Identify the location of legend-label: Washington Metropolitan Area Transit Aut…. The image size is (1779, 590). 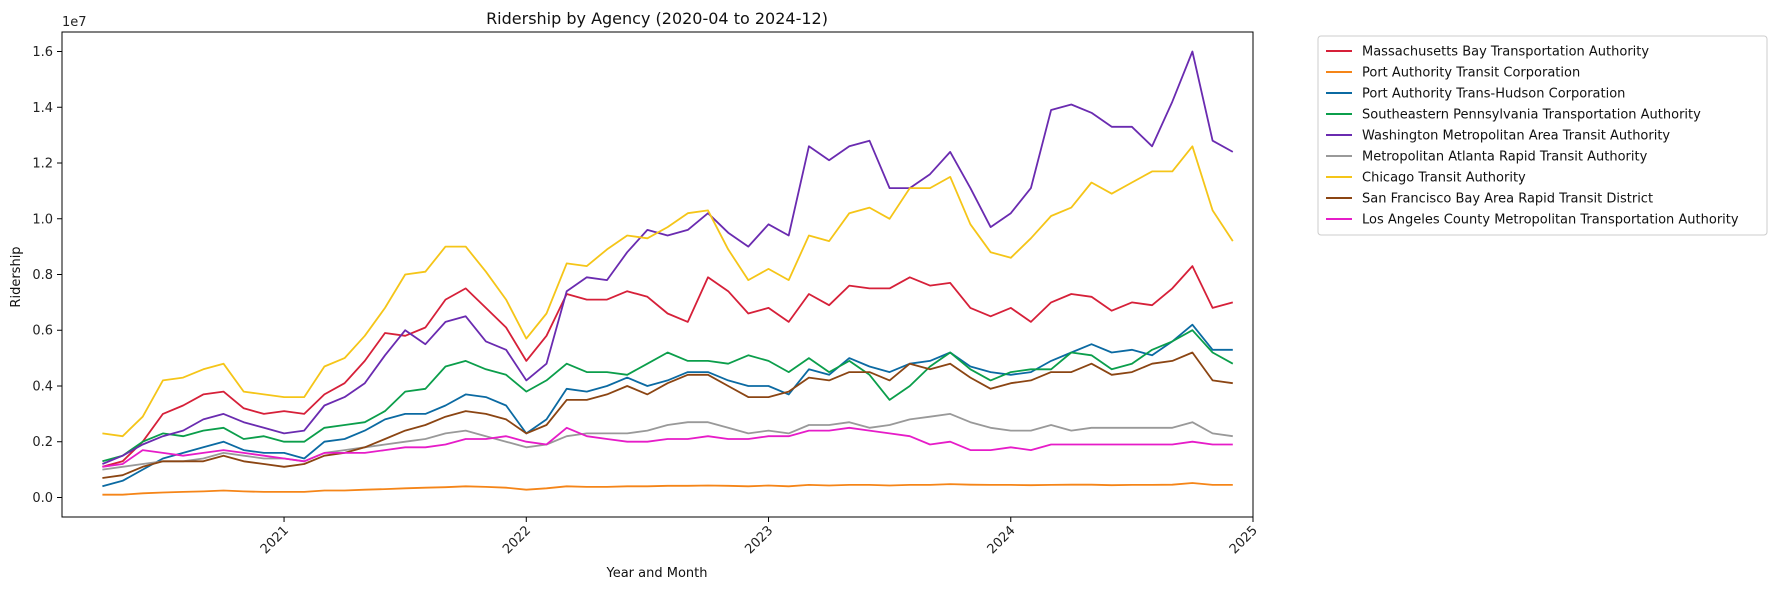
(1516, 136).